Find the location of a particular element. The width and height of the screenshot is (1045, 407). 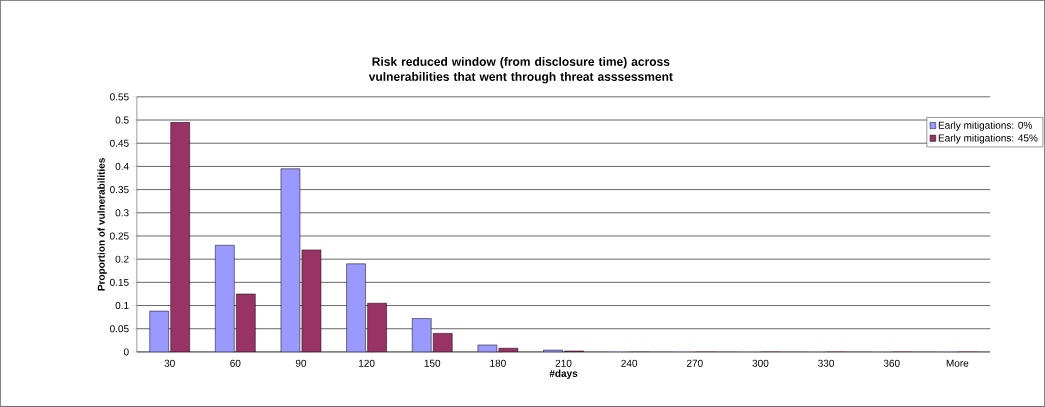

y-tick-label: 0.05 is located at coordinates (119, 329).